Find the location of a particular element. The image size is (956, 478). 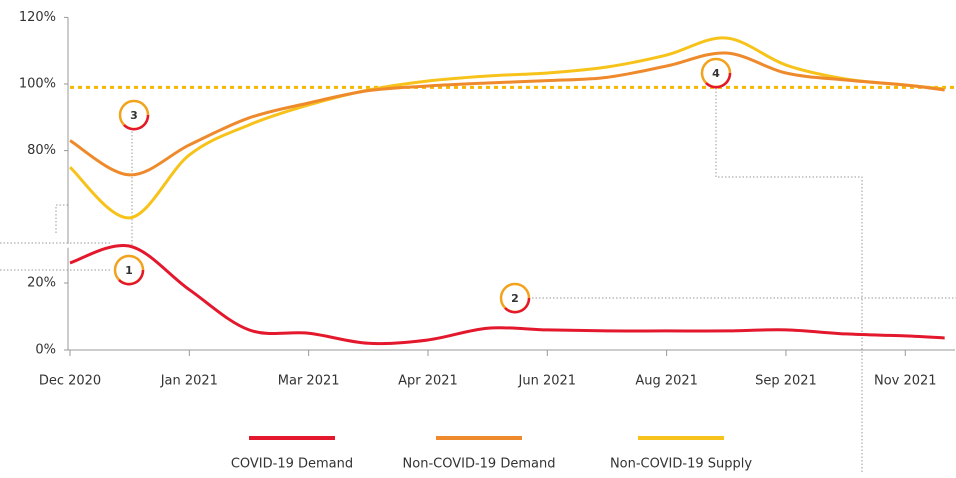

x-tick-label: Nov 2021 is located at coordinates (905, 381).